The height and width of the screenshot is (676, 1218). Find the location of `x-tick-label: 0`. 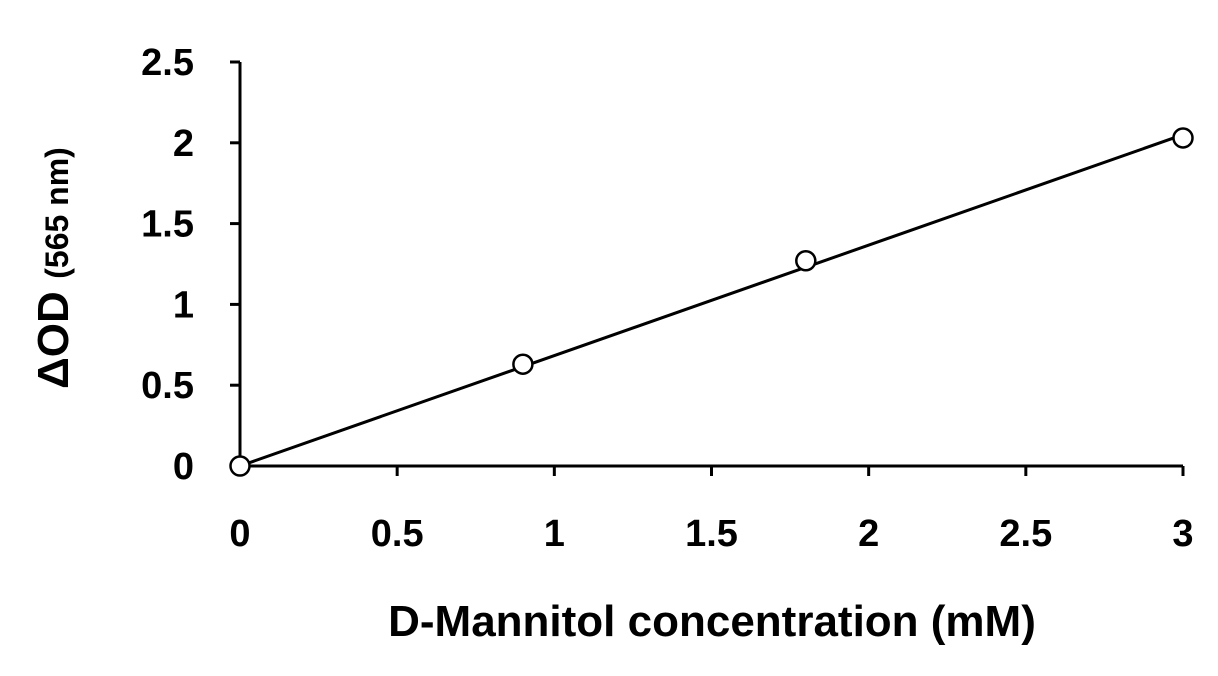

x-tick-label: 0 is located at coordinates (239, 534).